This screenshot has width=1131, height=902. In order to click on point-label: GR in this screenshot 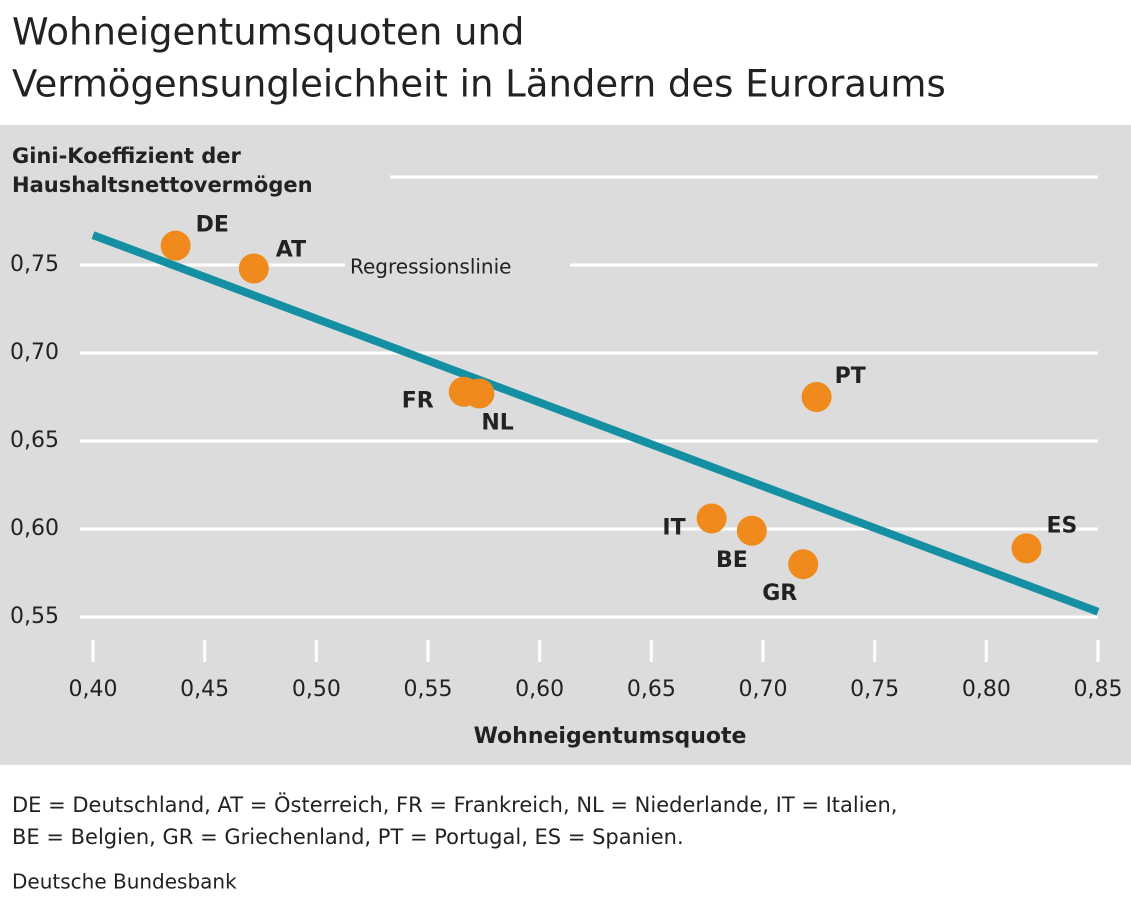, I will do `click(779, 593)`.